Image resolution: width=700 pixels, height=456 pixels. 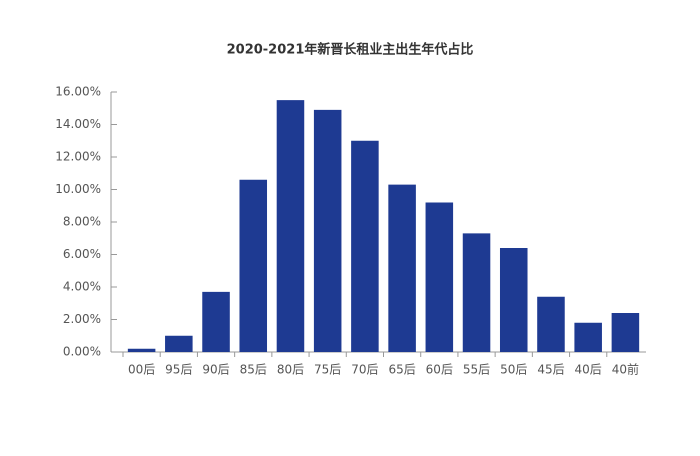 I want to click on y-tick-label: 8.00%, so click(x=82, y=222).